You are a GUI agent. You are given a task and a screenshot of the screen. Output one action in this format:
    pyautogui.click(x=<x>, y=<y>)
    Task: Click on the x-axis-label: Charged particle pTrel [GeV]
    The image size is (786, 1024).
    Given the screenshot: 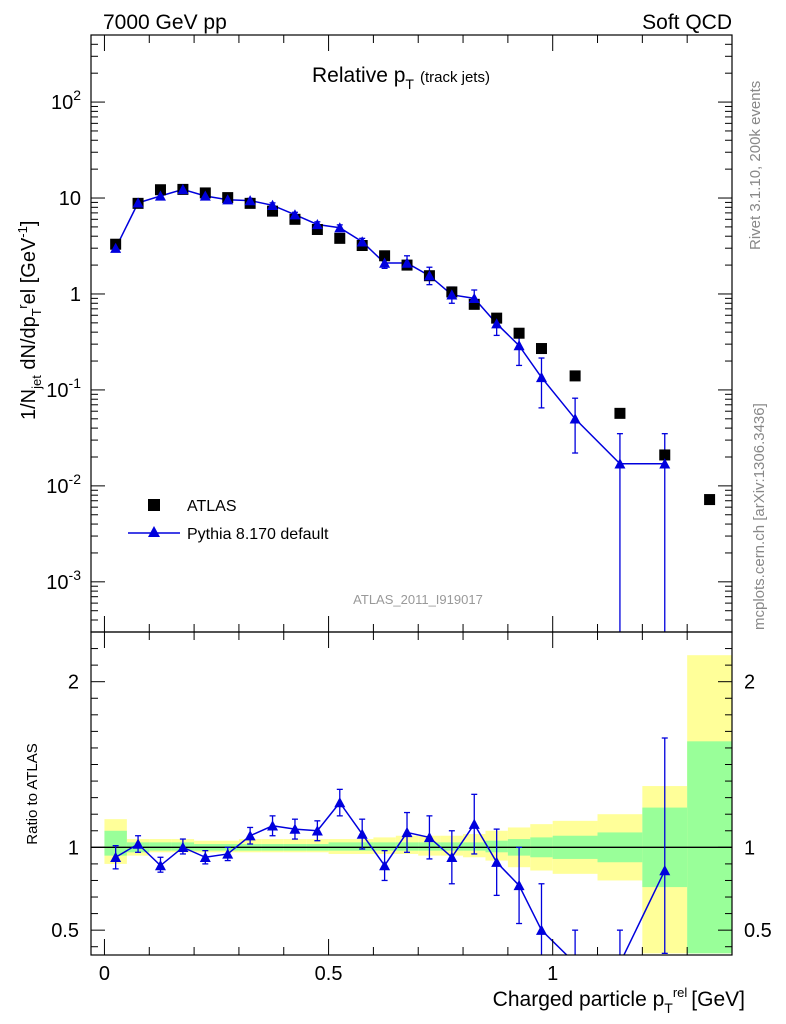 What is the action you would take?
    pyautogui.click(x=619, y=1000)
    